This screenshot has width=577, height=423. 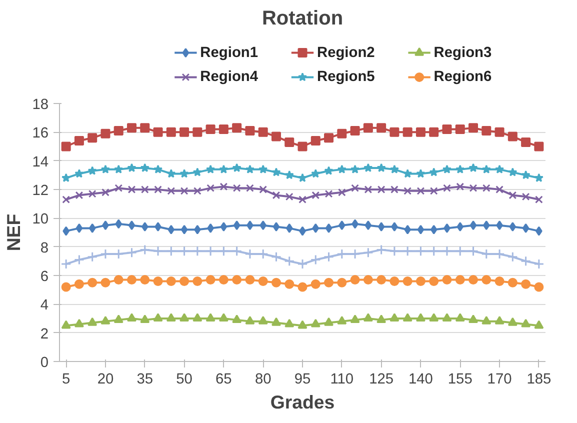 What do you see at coordinates (40, 191) in the screenshot?
I see `y-tick-label: 12` at bounding box center [40, 191].